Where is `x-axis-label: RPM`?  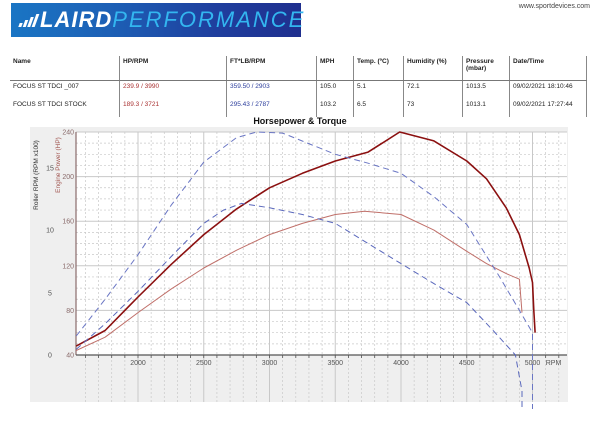 x-axis-label: RPM is located at coordinates (554, 363).